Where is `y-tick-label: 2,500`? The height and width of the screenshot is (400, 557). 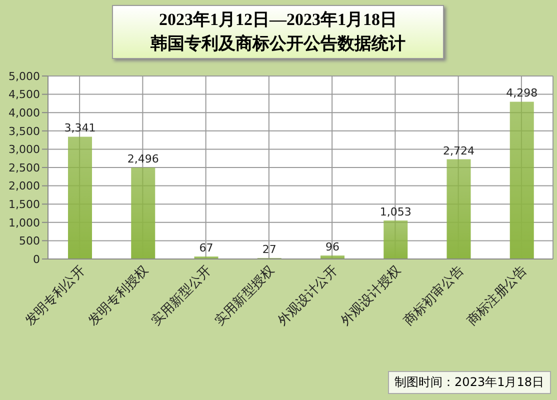 y-tick-label: 2,500 is located at coordinates (24, 167).